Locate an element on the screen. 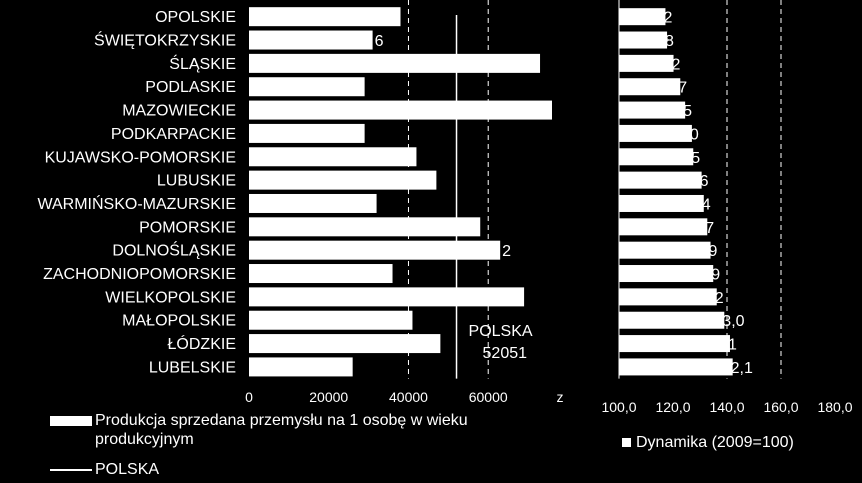 This screenshot has height=483, width=862. data-label-dynamics: 1 is located at coordinates (732, 345).